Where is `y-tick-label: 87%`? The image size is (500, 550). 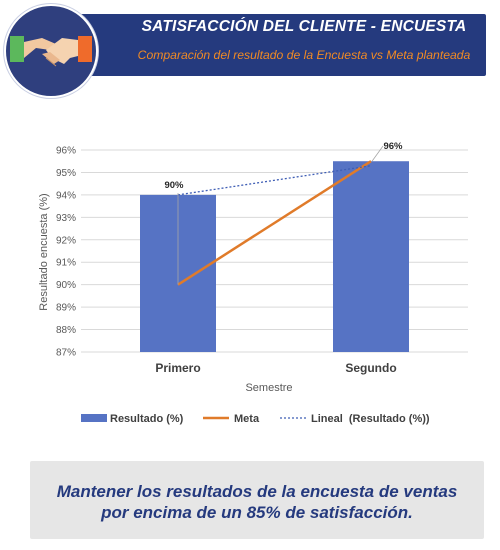 y-tick-label: 87% is located at coordinates (66, 353).